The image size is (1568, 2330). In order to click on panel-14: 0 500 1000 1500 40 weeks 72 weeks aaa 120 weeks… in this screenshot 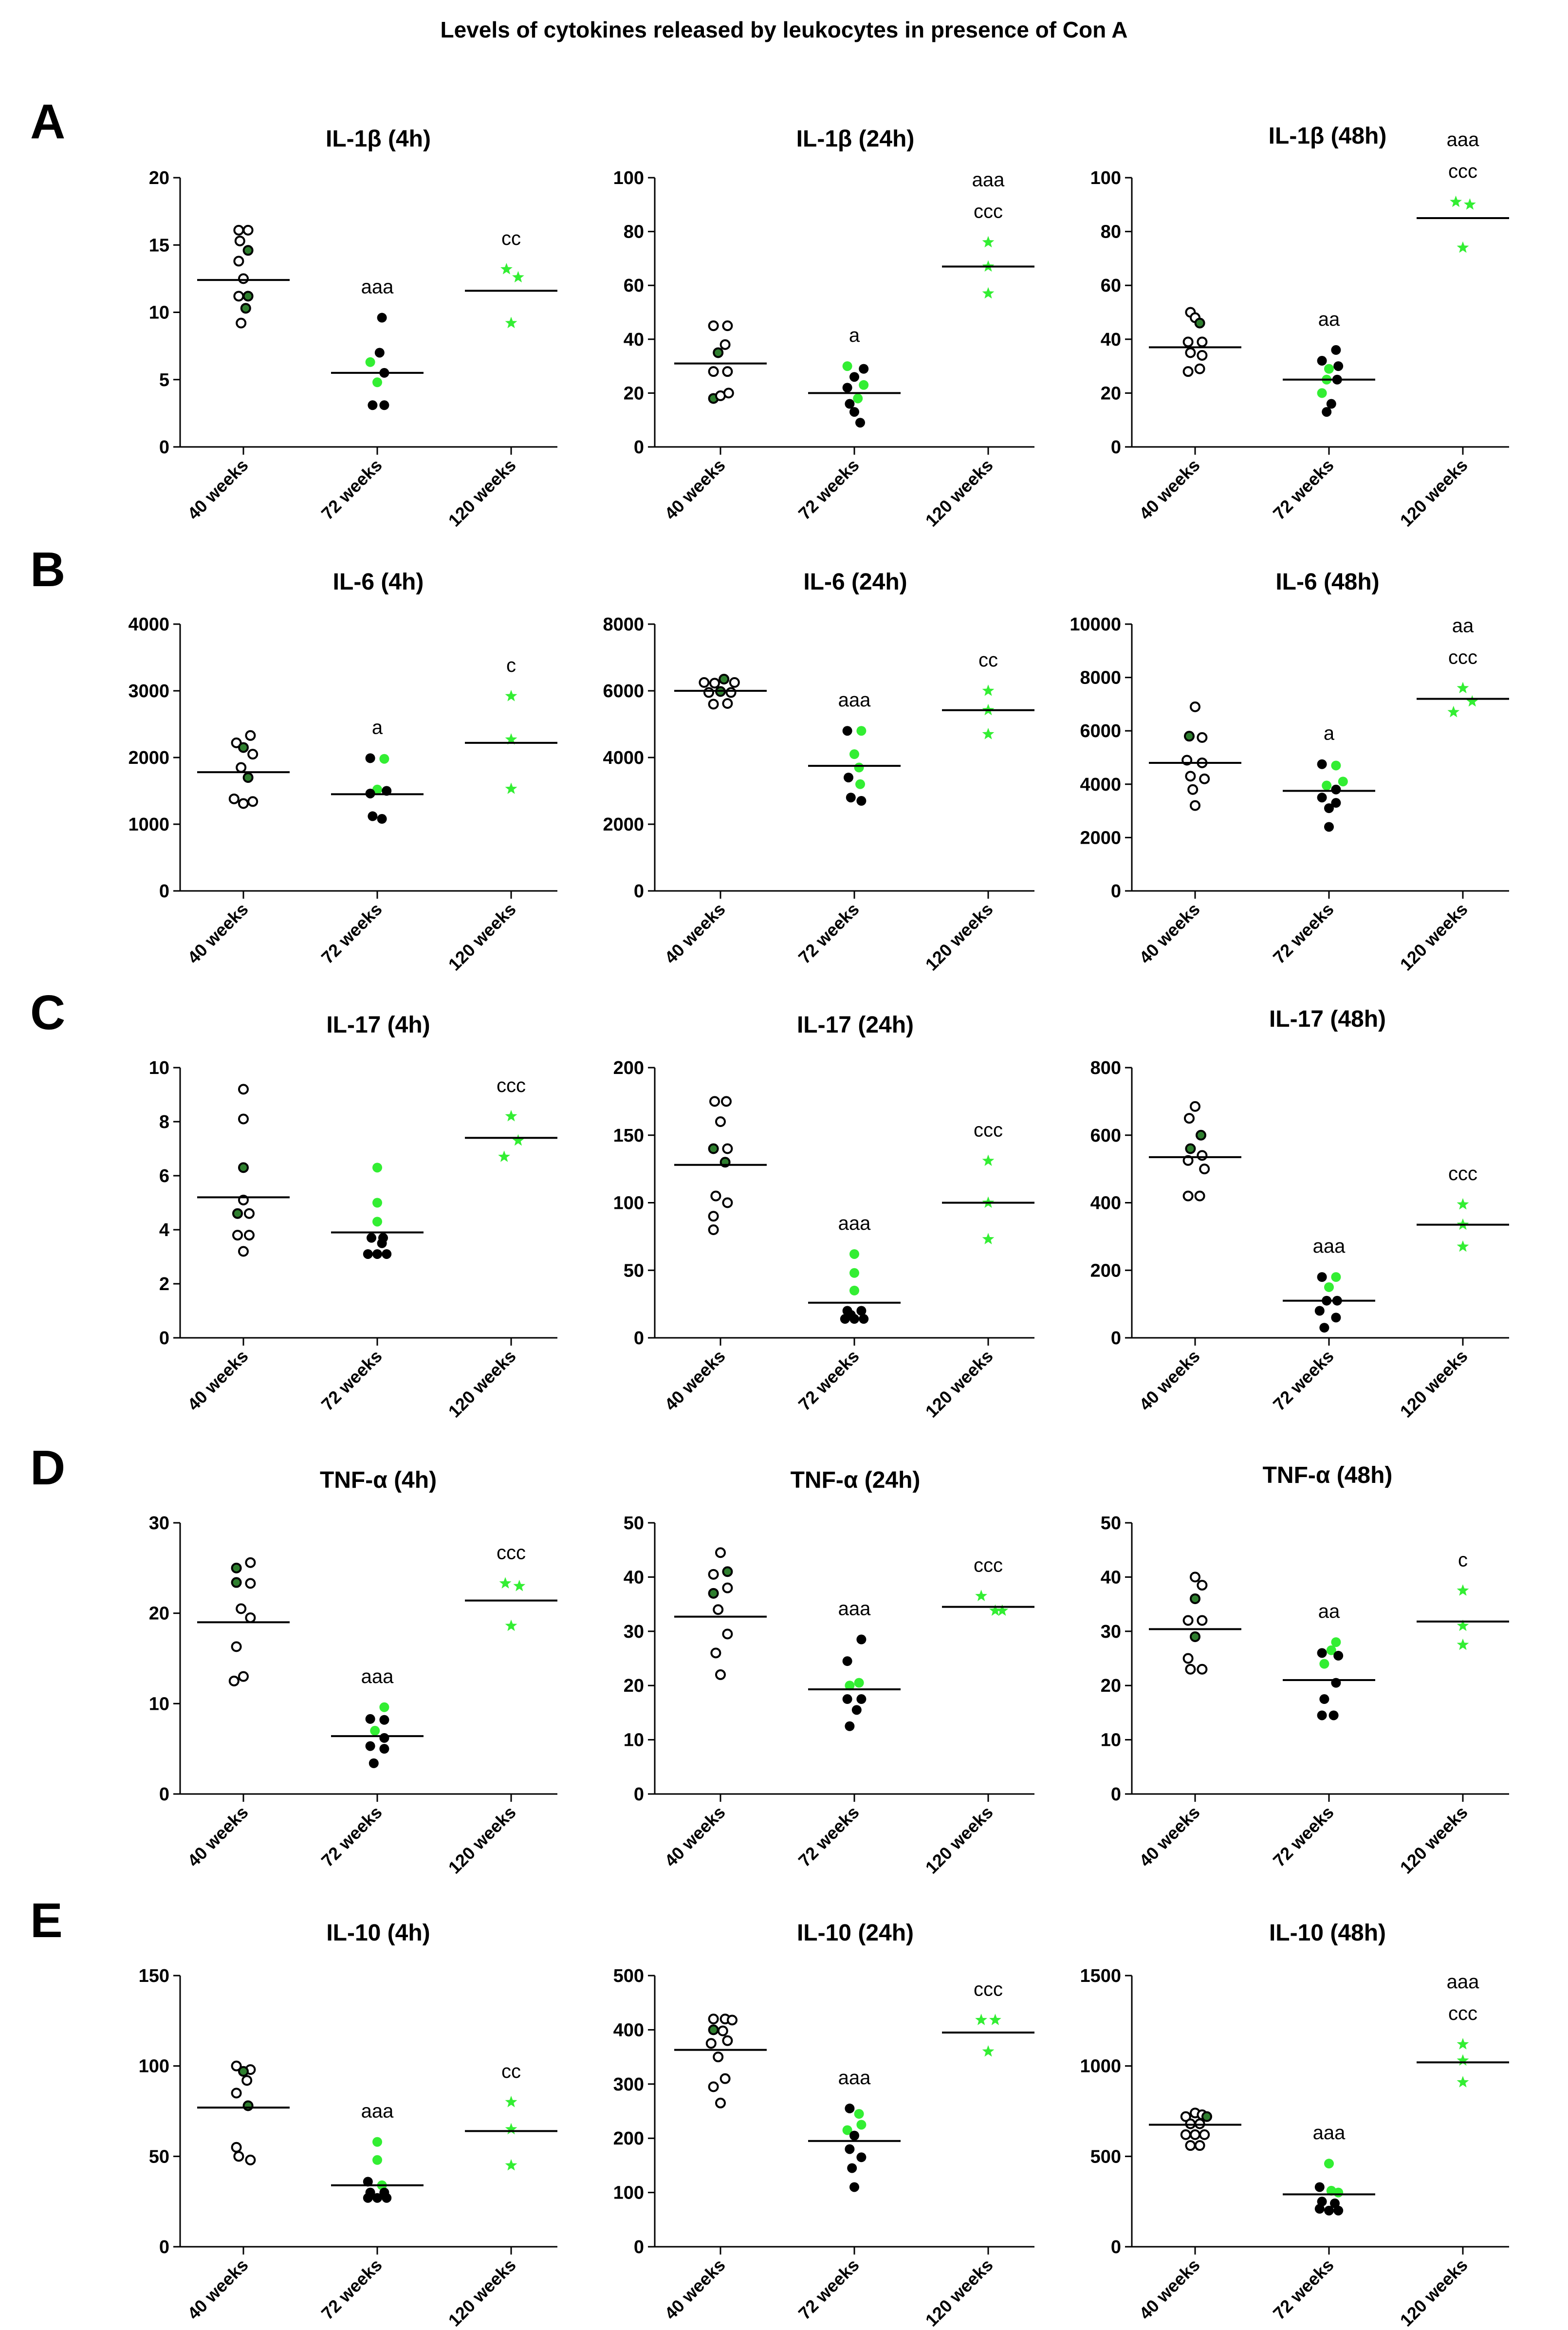, I will do `click(1295, 2148)`.